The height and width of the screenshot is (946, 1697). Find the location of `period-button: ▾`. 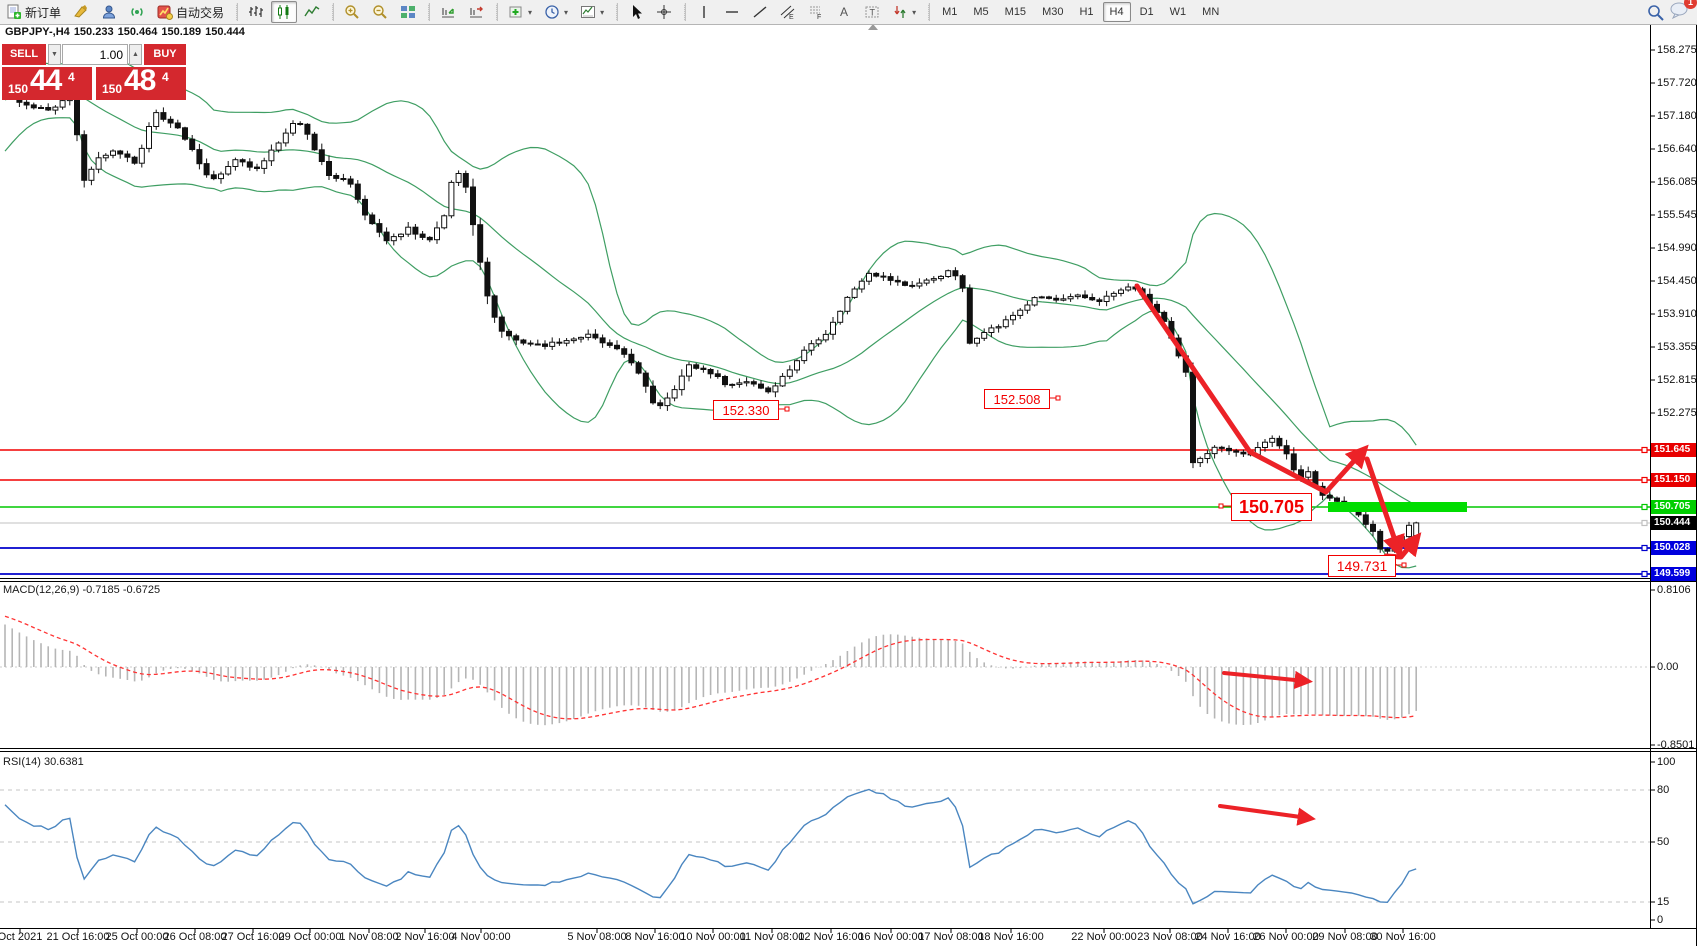

period-button: ▾ is located at coordinates (556, 12).